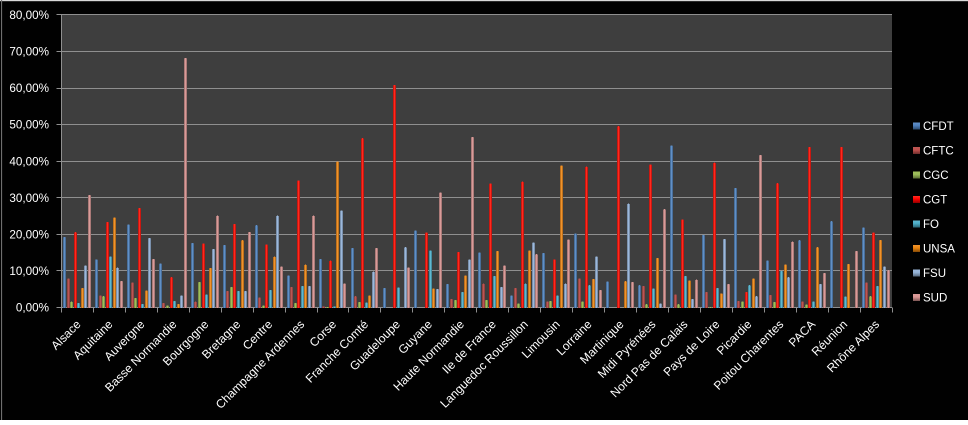 The height and width of the screenshot is (425, 968). What do you see at coordinates (934, 274) in the screenshot?
I see `svg-text: FSU` at bounding box center [934, 274].